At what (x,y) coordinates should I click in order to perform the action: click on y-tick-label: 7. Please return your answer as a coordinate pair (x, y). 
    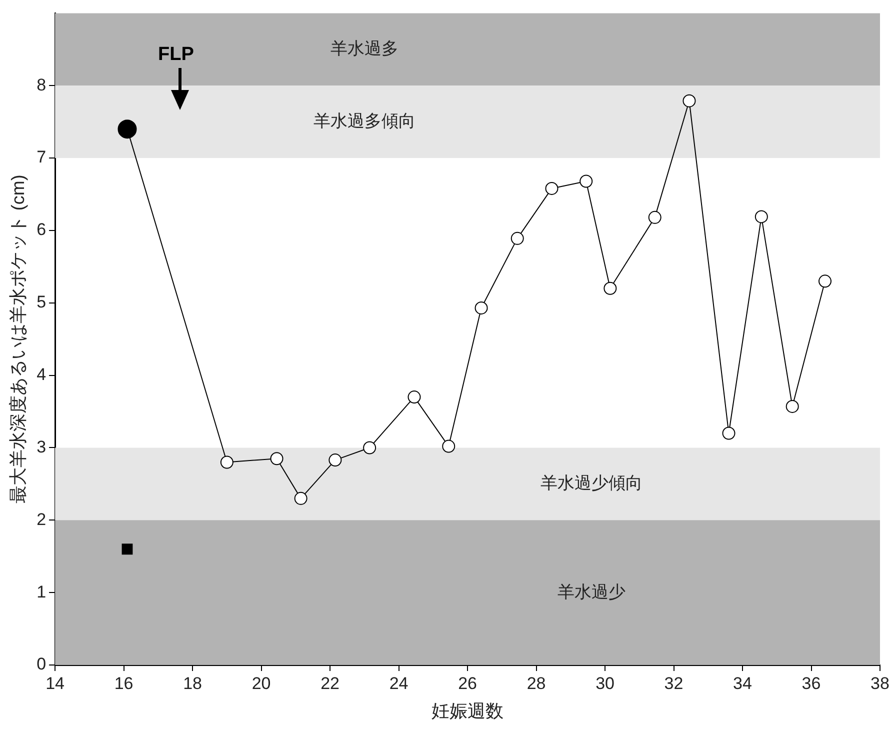
    Looking at the image, I should click on (41, 157).